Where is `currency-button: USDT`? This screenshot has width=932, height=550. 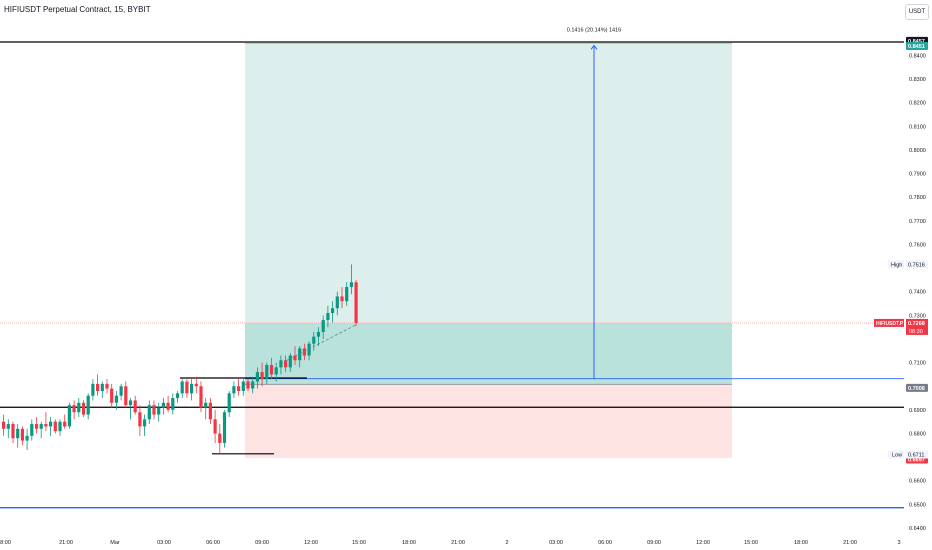 currency-button: USDT is located at coordinates (917, 12).